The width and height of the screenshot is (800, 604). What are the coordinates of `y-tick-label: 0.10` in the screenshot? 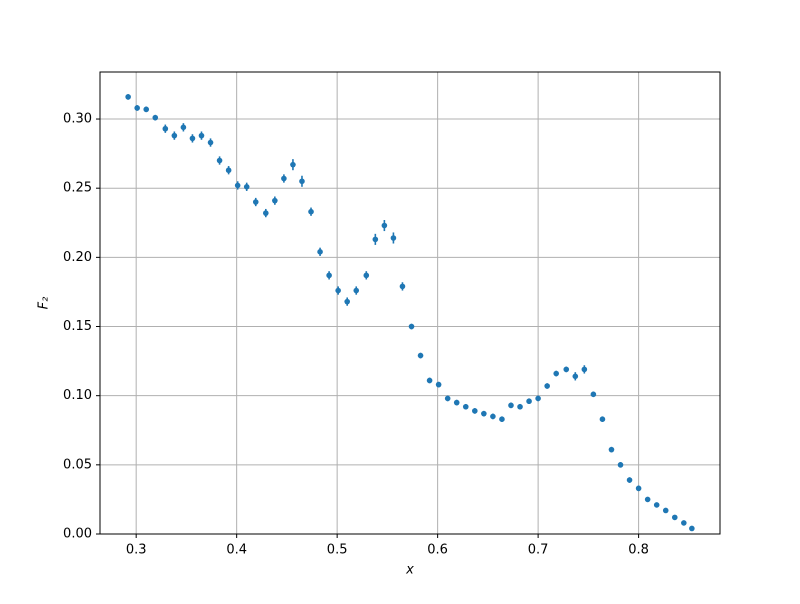 It's located at (77, 395).